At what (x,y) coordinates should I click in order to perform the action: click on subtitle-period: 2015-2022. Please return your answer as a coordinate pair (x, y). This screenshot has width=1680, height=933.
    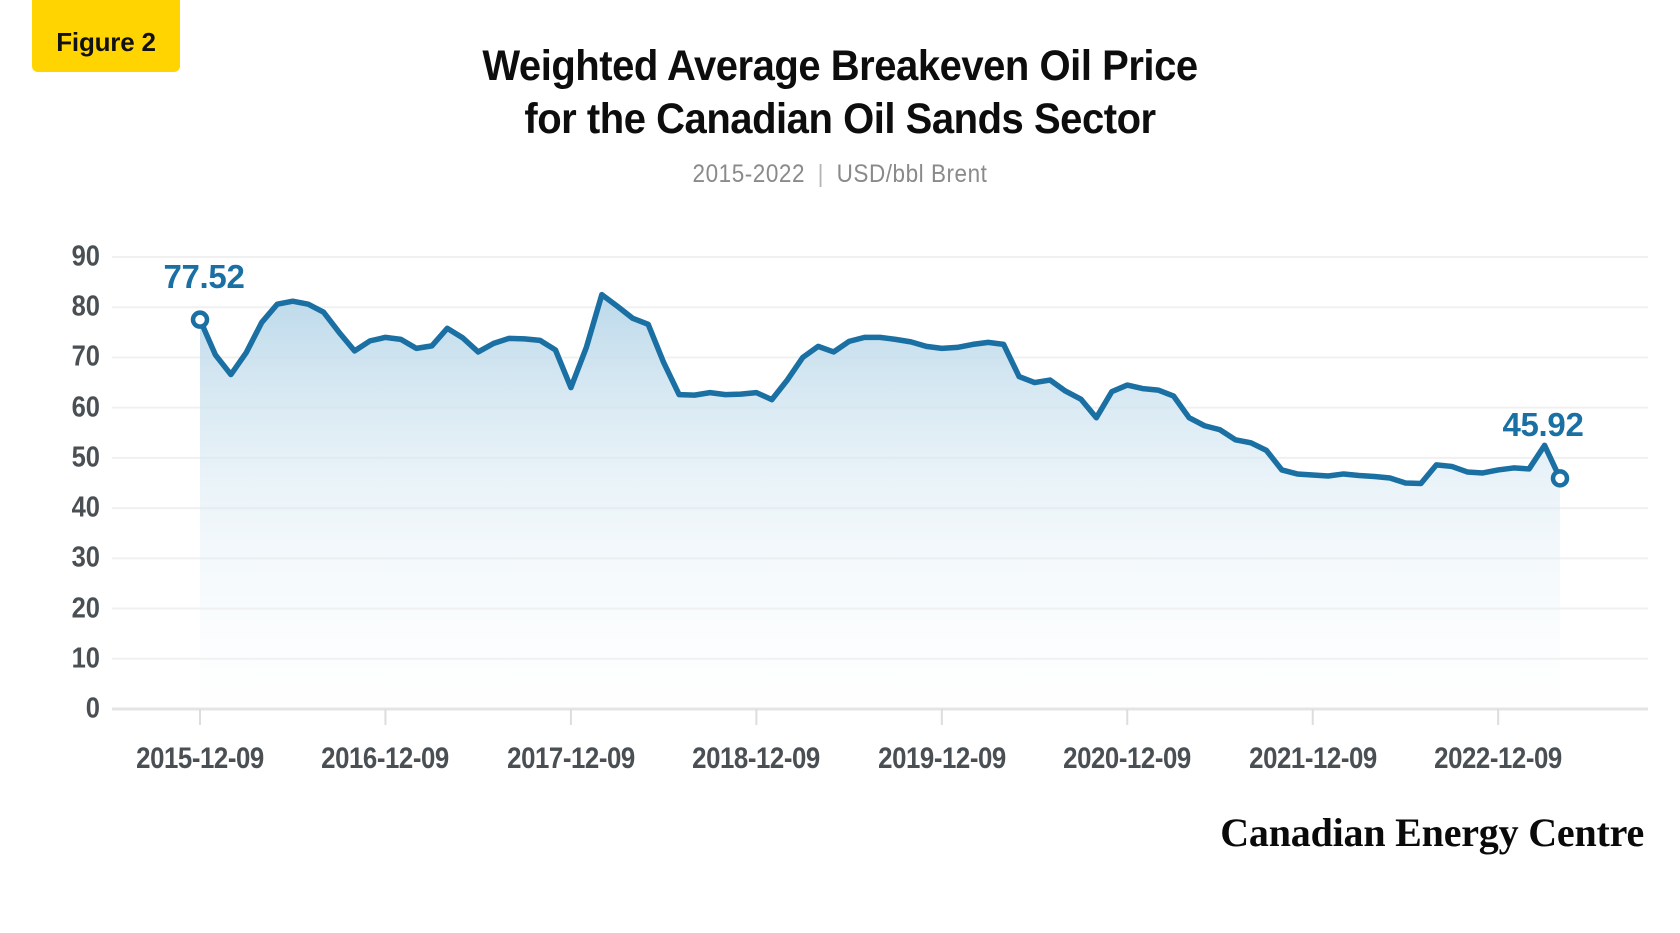
    Looking at the image, I should click on (749, 174).